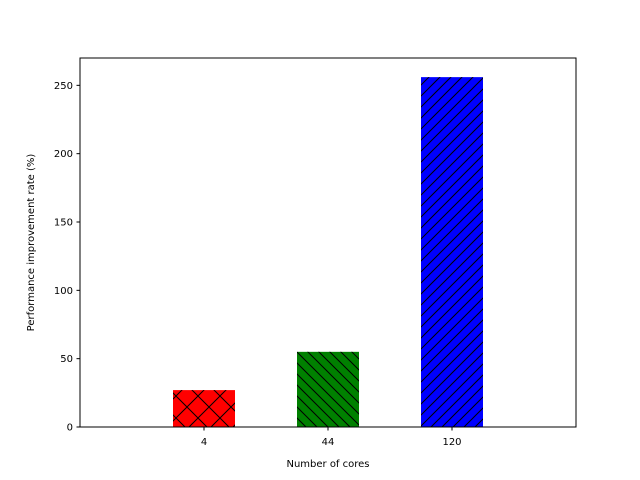  I want to click on y-tick-label: 100, so click(63, 291).